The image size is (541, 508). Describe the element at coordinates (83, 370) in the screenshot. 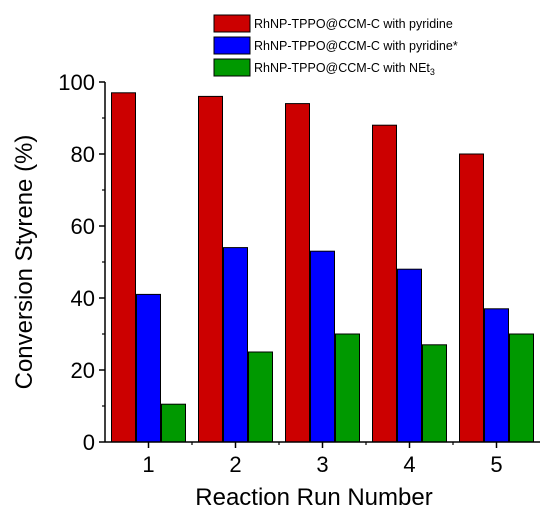

I see `y-tick-label: 20` at that location.